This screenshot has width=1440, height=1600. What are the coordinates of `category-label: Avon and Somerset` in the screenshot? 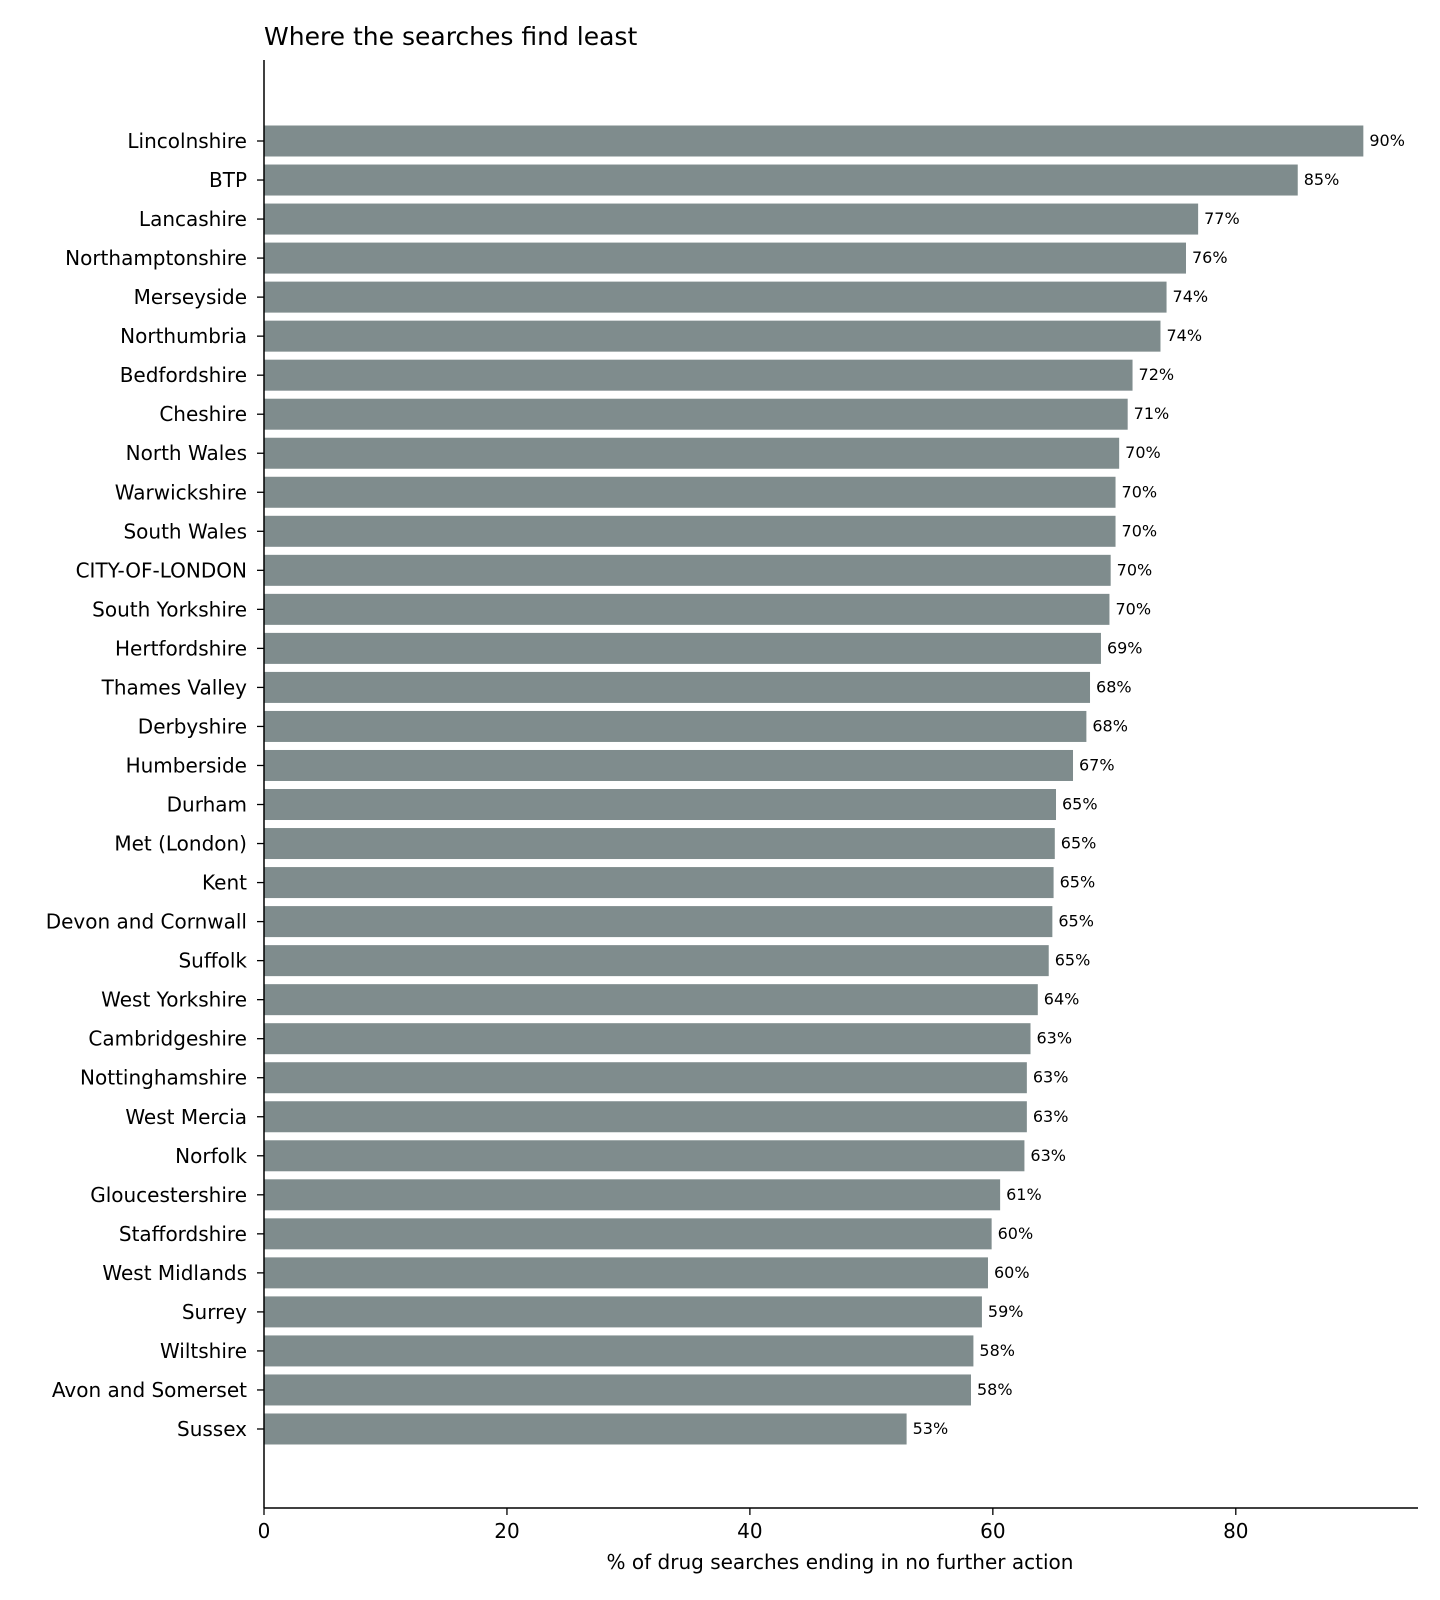 It's located at (149, 1390).